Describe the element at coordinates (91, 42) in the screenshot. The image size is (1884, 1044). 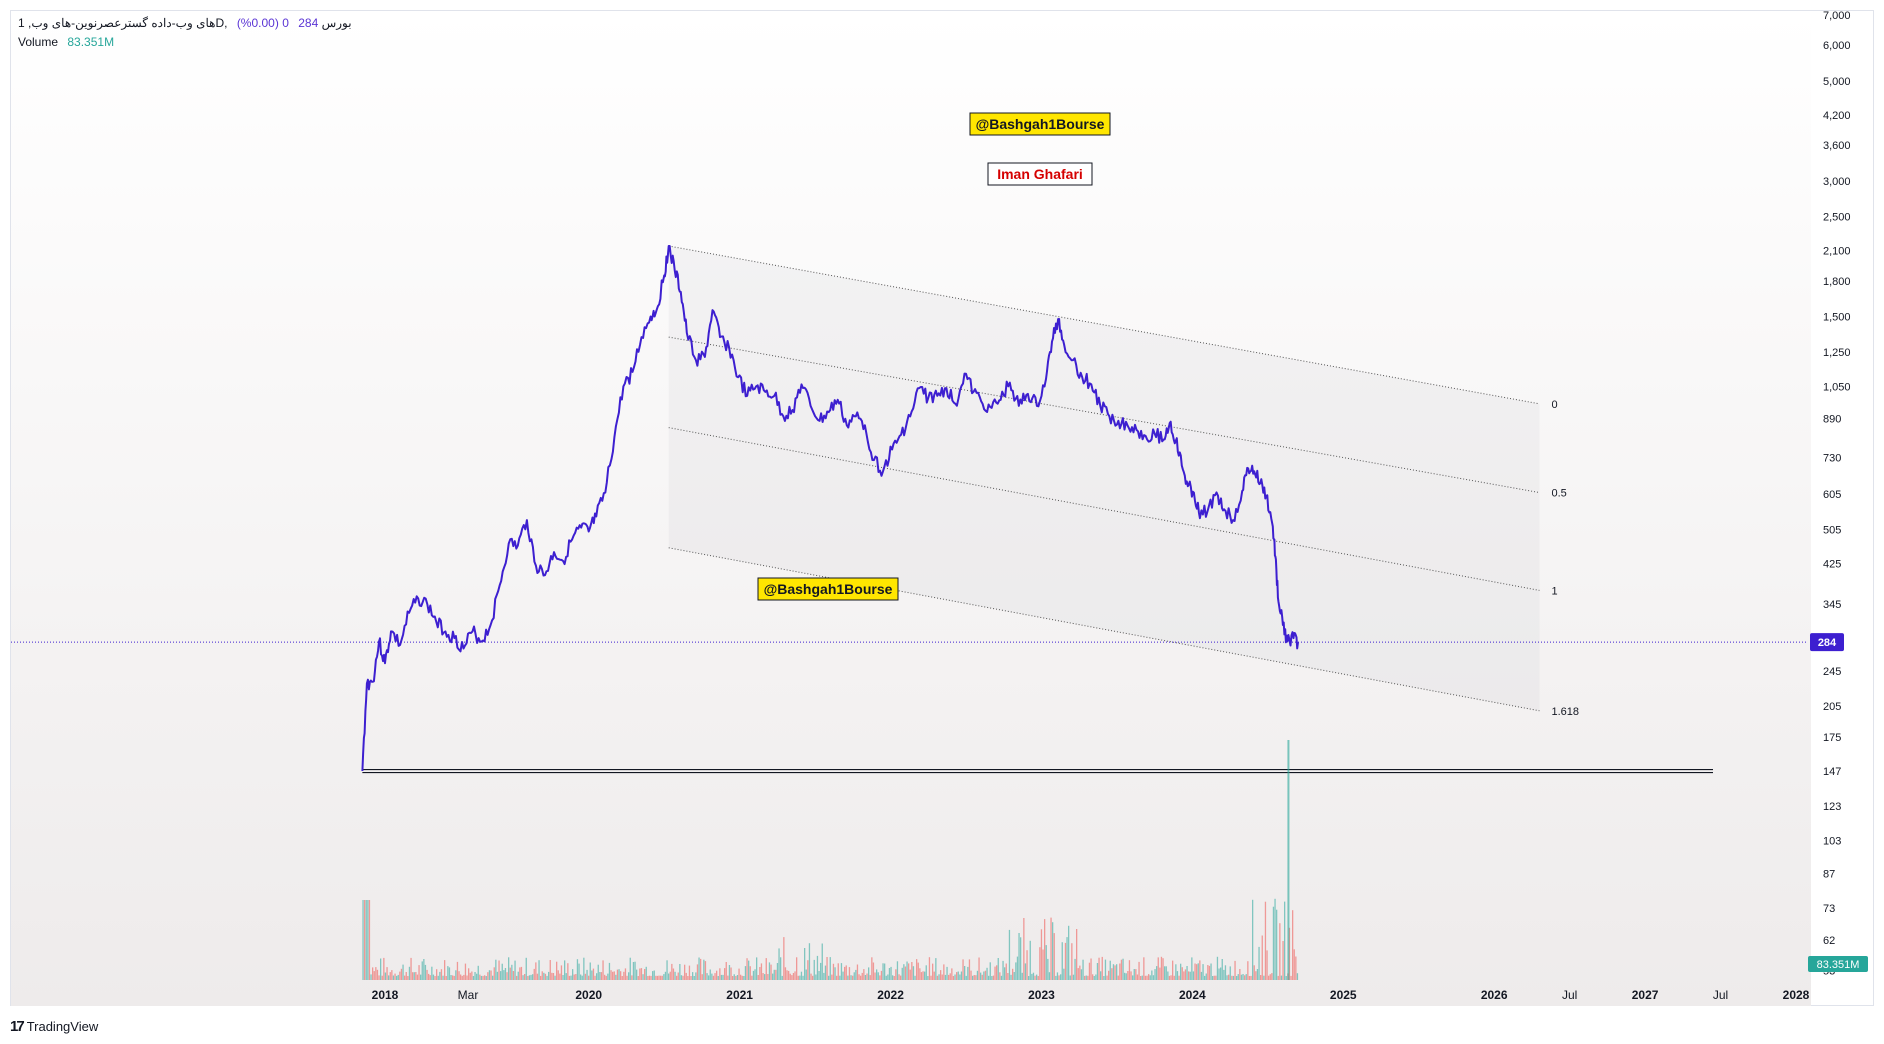
I see `volume-value: 83.351M` at that location.